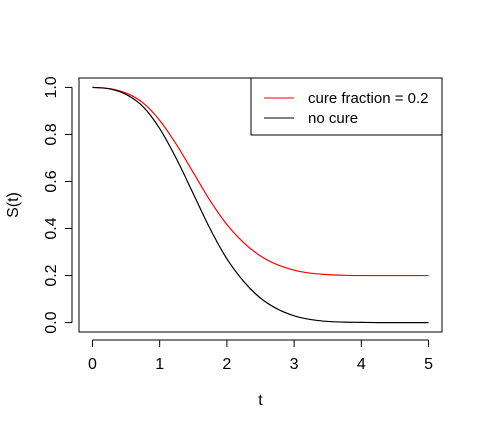  What do you see at coordinates (159, 364) in the screenshot?
I see `x-tick-label: 1` at bounding box center [159, 364].